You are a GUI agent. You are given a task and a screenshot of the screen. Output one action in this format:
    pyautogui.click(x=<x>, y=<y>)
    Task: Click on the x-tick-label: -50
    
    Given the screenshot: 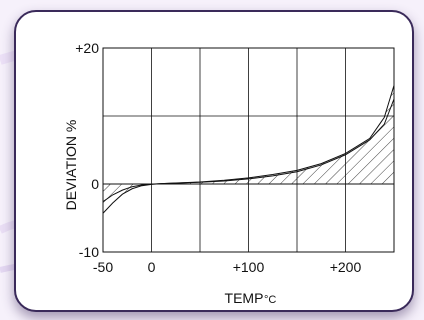 What is the action you would take?
    pyautogui.click(x=103, y=267)
    